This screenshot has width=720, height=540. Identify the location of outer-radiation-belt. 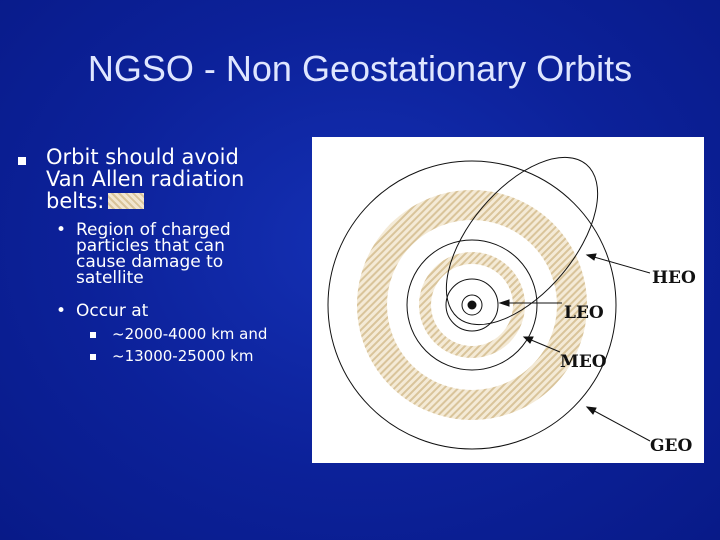
(472, 305).